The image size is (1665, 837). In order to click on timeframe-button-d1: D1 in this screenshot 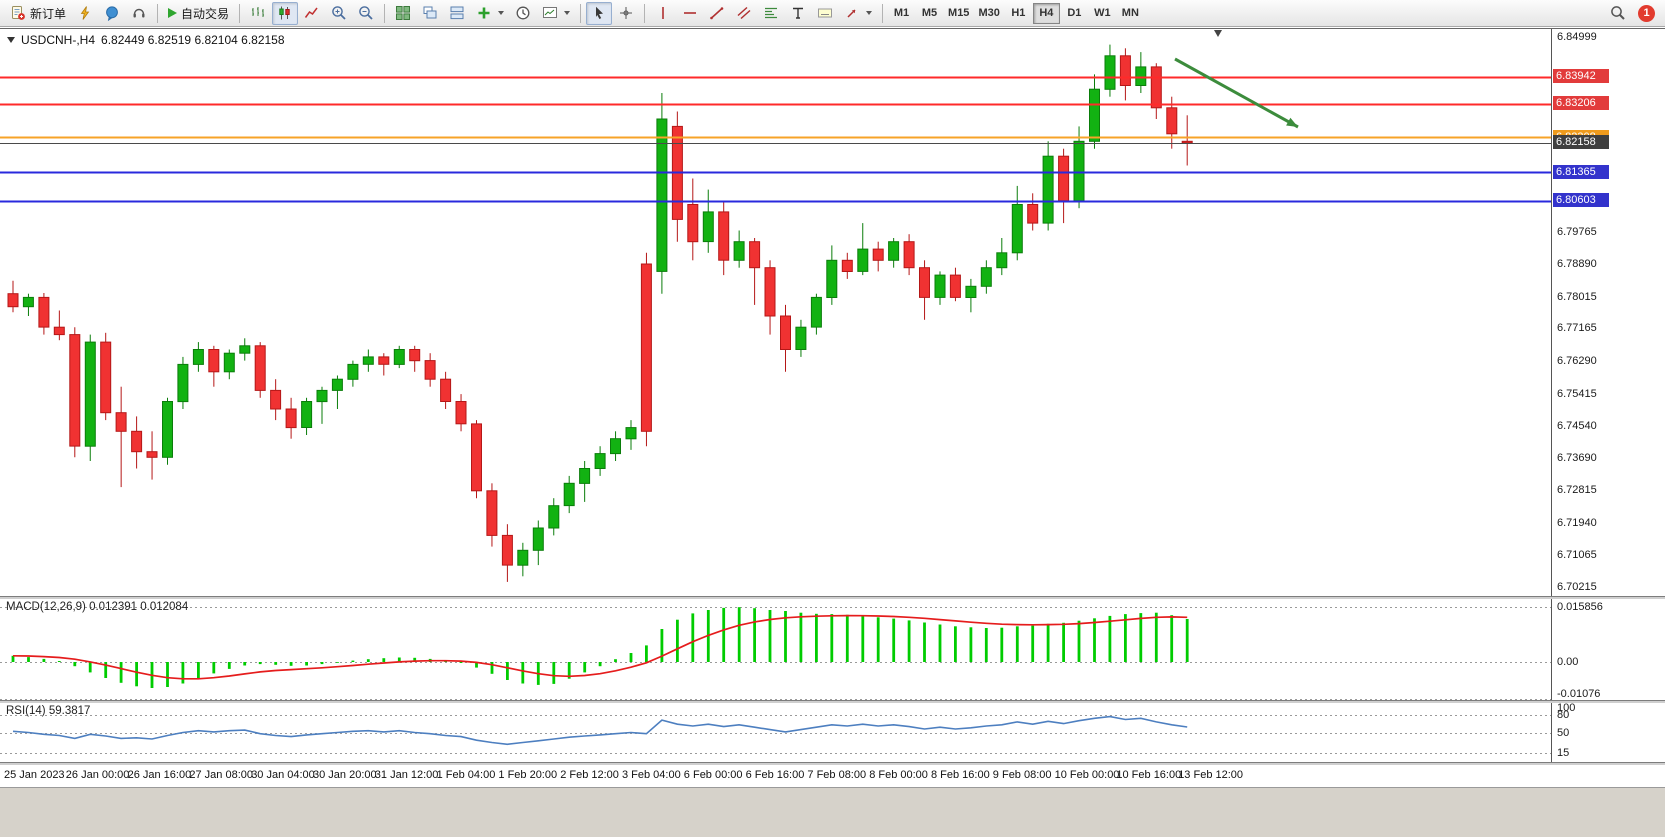, I will do `click(1074, 13)`.